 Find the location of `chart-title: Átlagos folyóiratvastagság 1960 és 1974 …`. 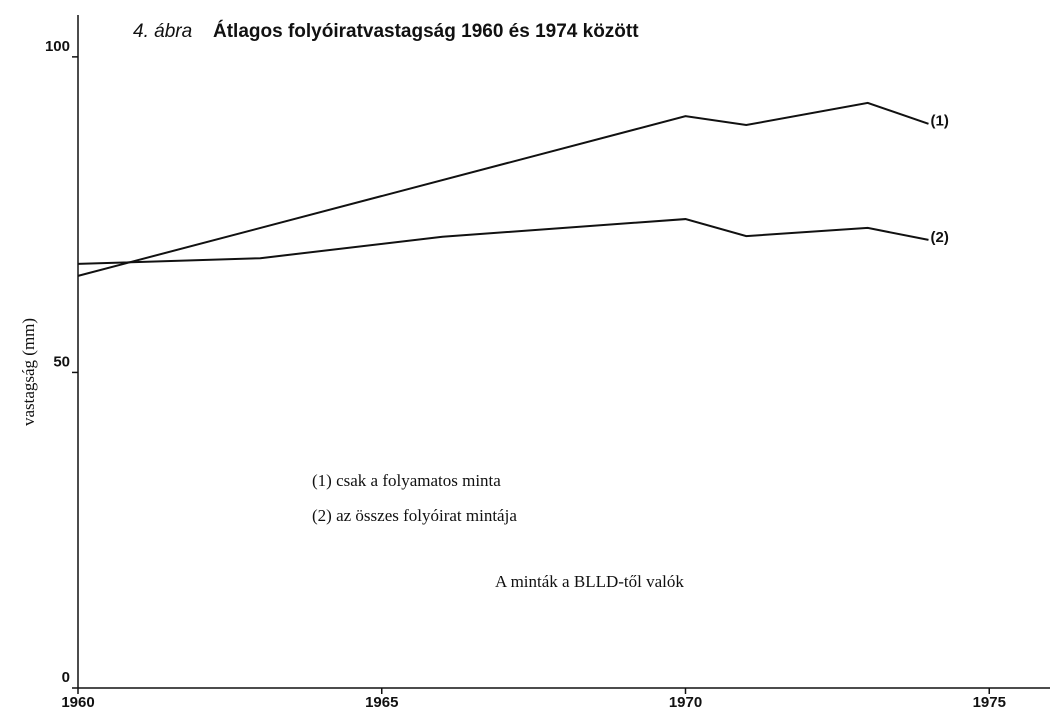

chart-title: Átlagos folyóiratvastagság 1960 és 1974 … is located at coordinates (426, 31).